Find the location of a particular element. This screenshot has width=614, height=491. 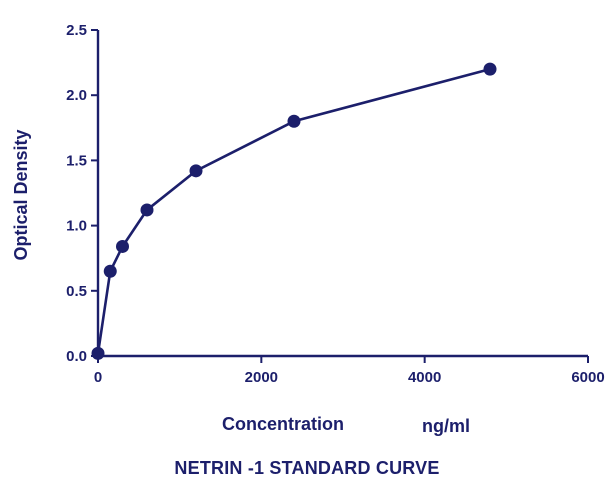

y-tick-label: 1.5 is located at coordinates (76, 160).